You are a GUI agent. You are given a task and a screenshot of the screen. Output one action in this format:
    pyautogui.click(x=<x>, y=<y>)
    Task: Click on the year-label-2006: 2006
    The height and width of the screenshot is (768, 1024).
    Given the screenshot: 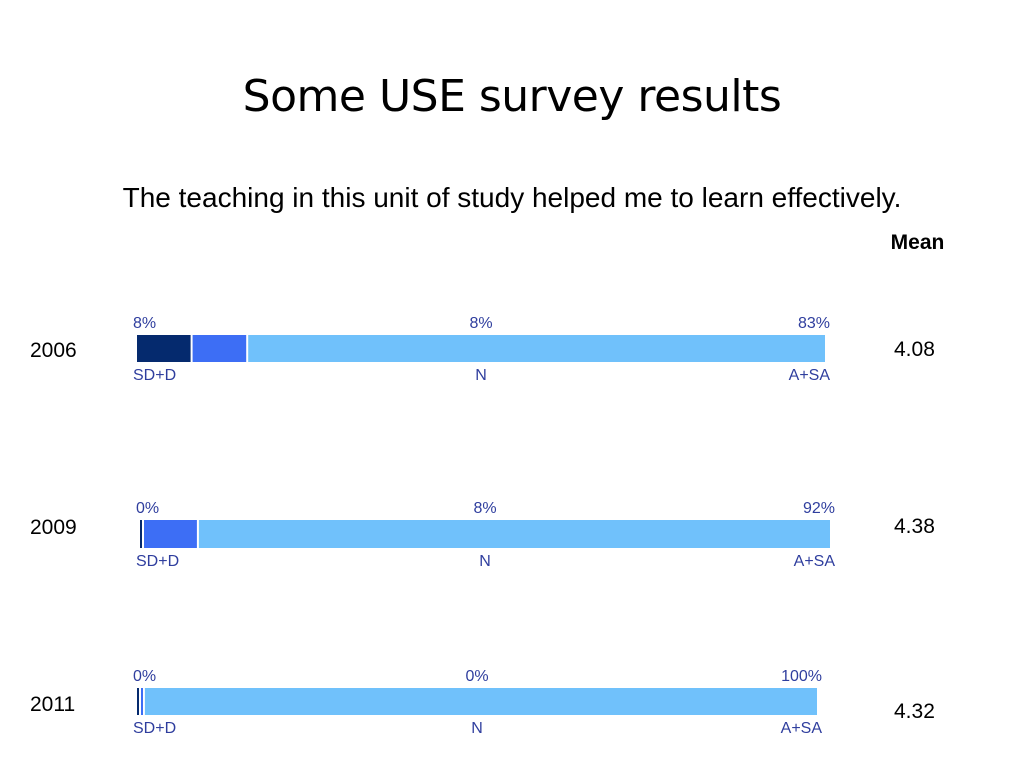 What is the action you would take?
    pyautogui.click(x=53, y=350)
    